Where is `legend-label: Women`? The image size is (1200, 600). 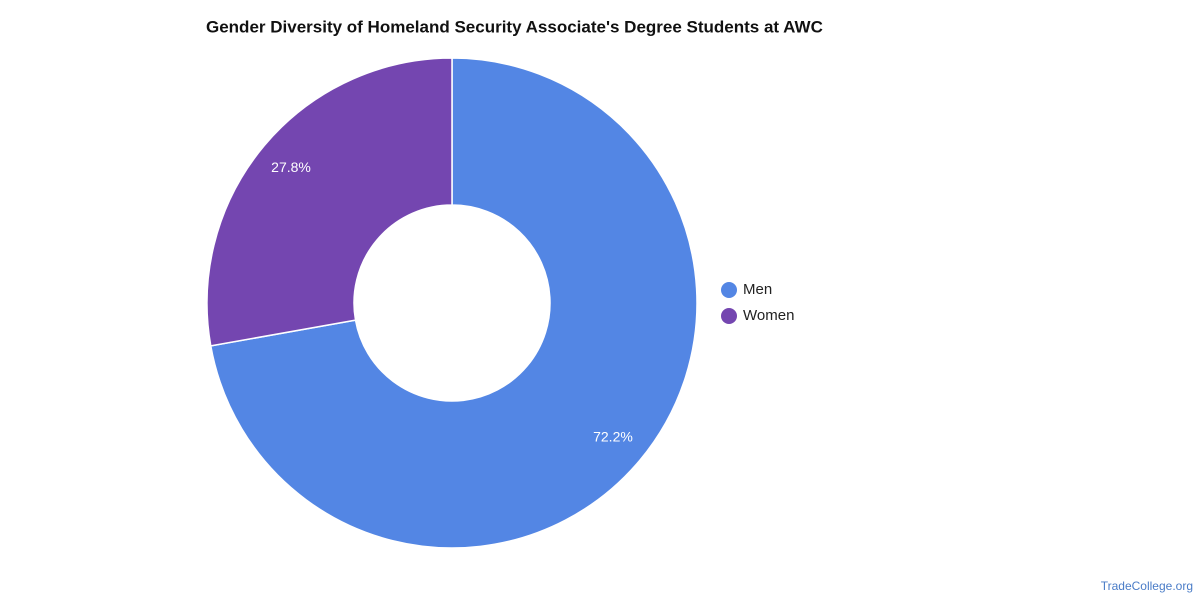 legend-label: Women is located at coordinates (768, 315).